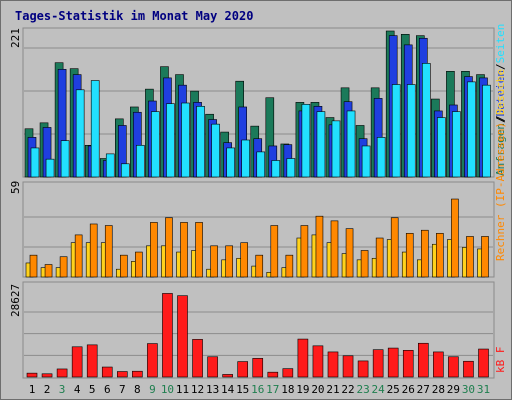 Image resolution: width=512 pixels, height=401 pixels. Describe the element at coordinates (32, 389) in the screenshot. I see `x-label-day-1: 1` at that location.